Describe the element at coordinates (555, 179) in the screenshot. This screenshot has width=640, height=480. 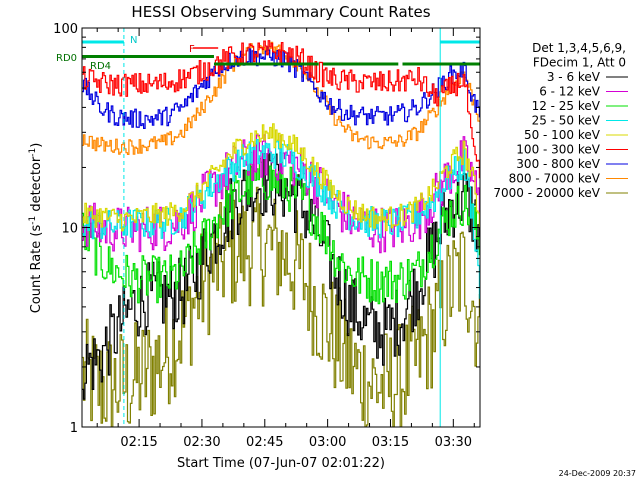
I see `legend-label-7: 800 - 7000 keV` at that location.